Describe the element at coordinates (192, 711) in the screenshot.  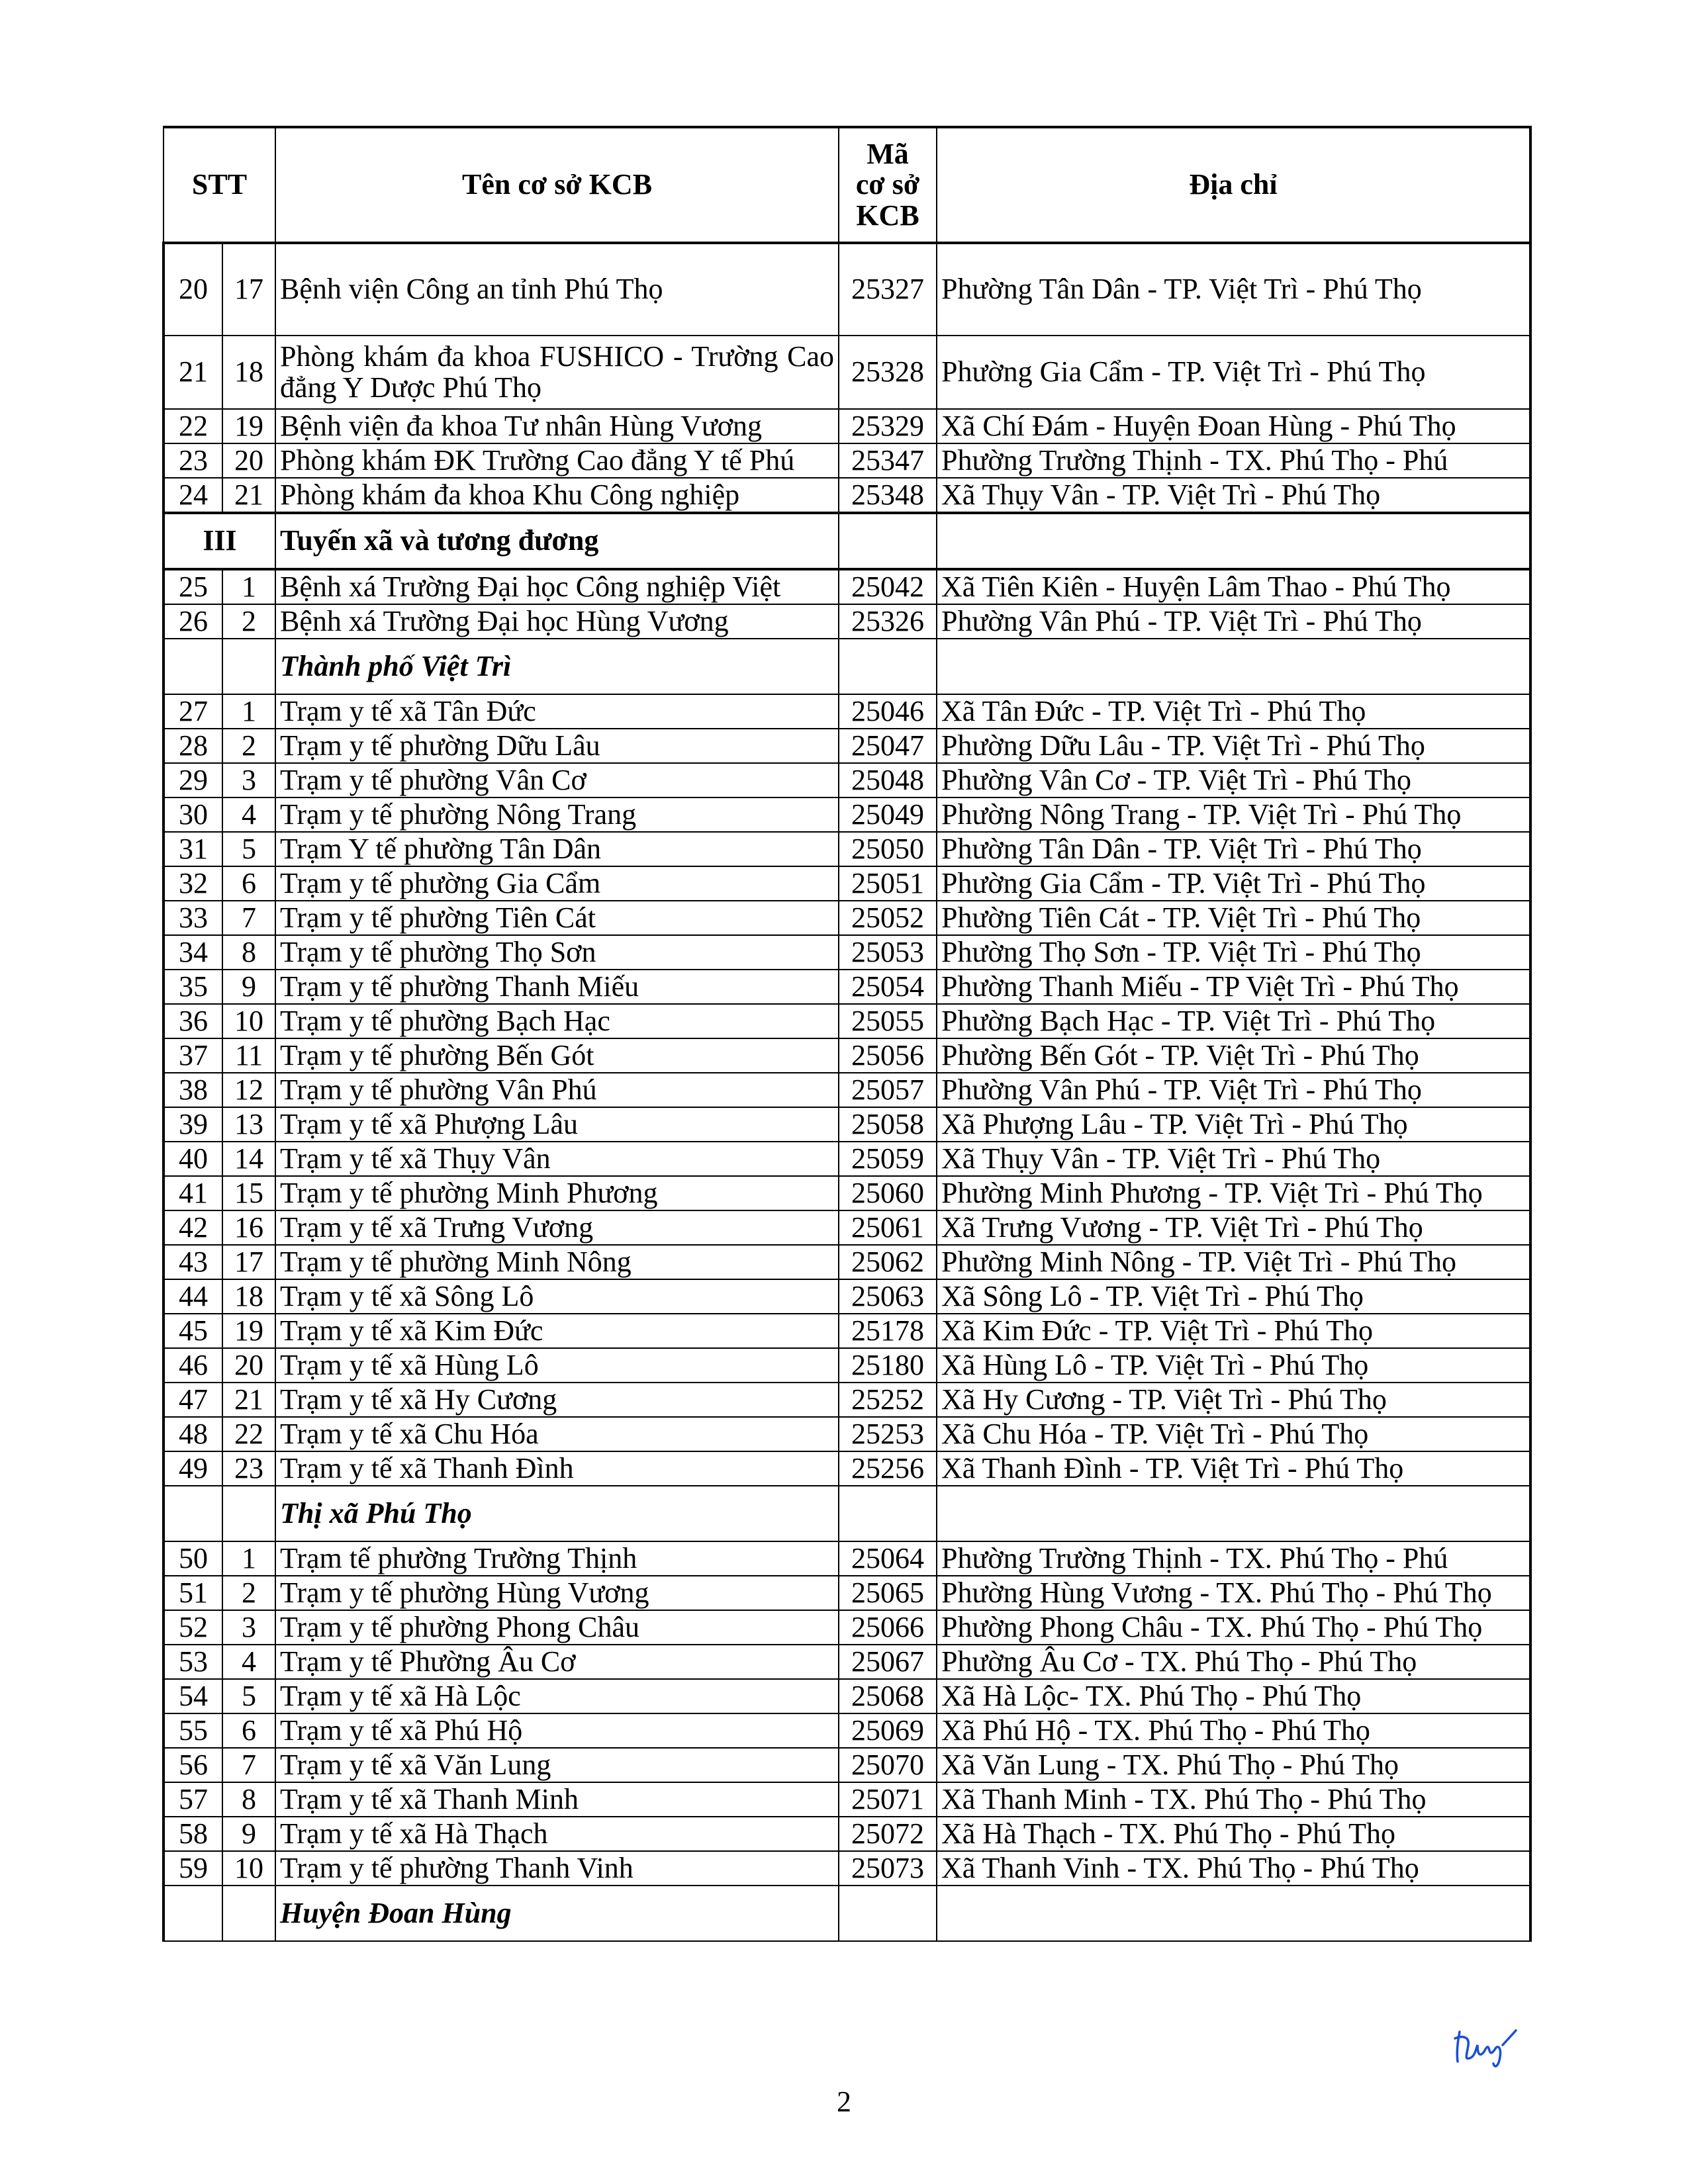
I see `stt-cell: 27` at that location.